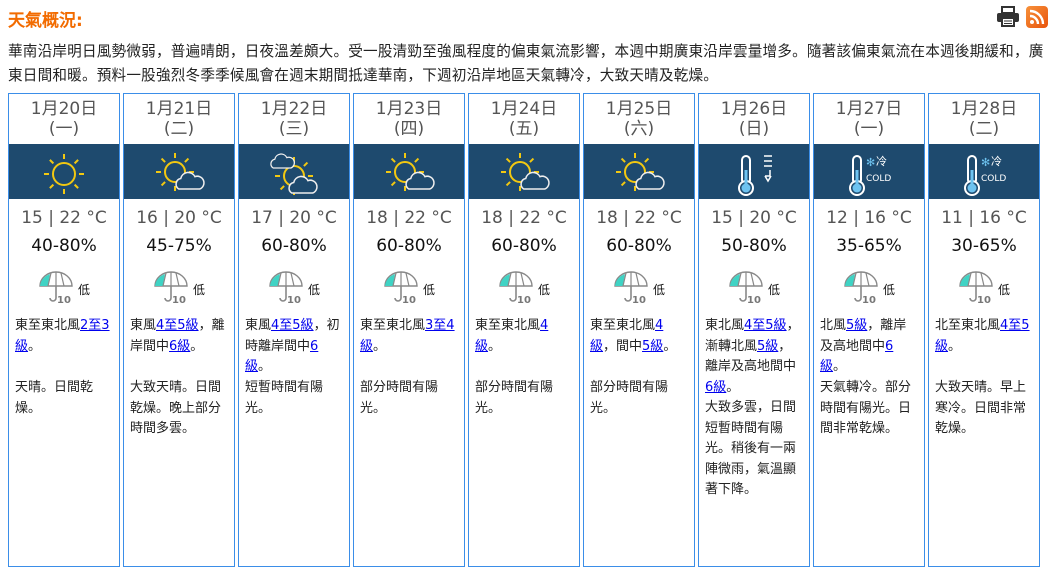 Image resolution: width=1058 pixels, height=576 pixels. Describe the element at coordinates (177, 336) in the screenshot. I see `wind-text: ，離岸間中` at that location.